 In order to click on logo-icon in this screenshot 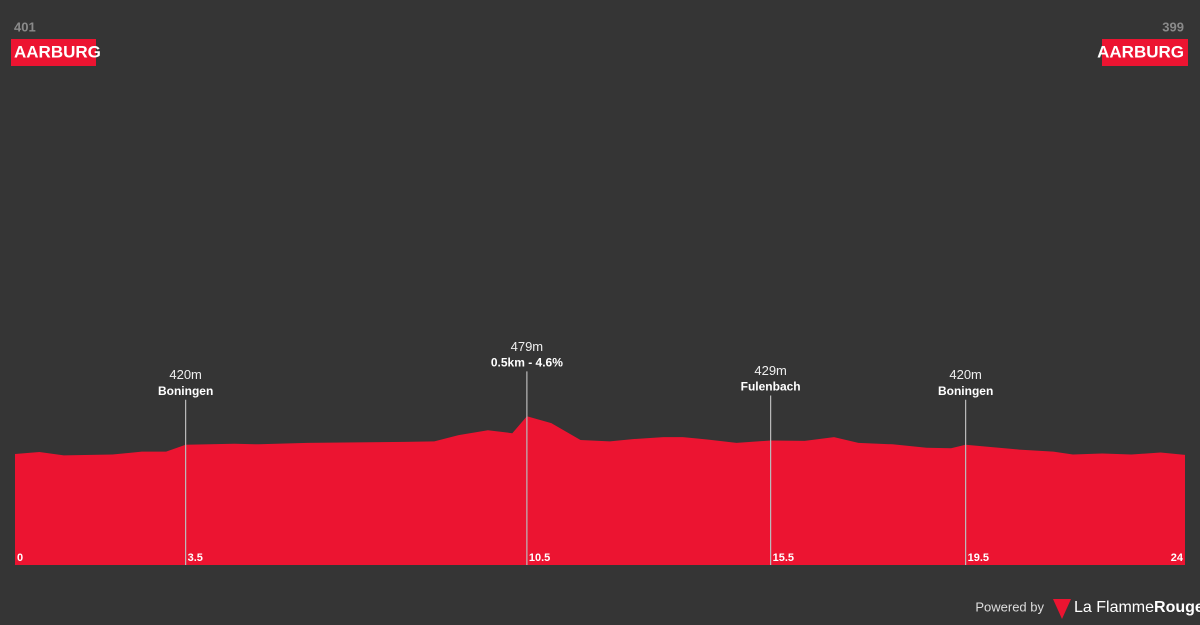, I will do `click(1062, 609)`.